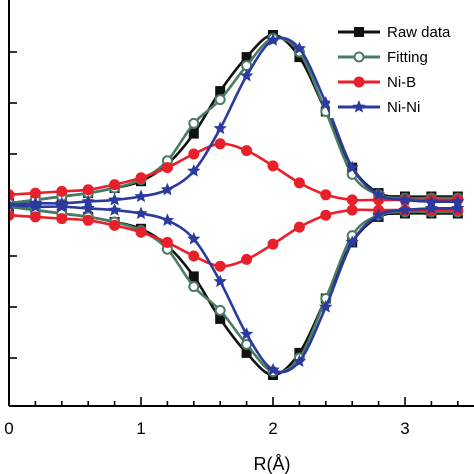  I want to click on legend-item: Ni-B, so click(377, 82).